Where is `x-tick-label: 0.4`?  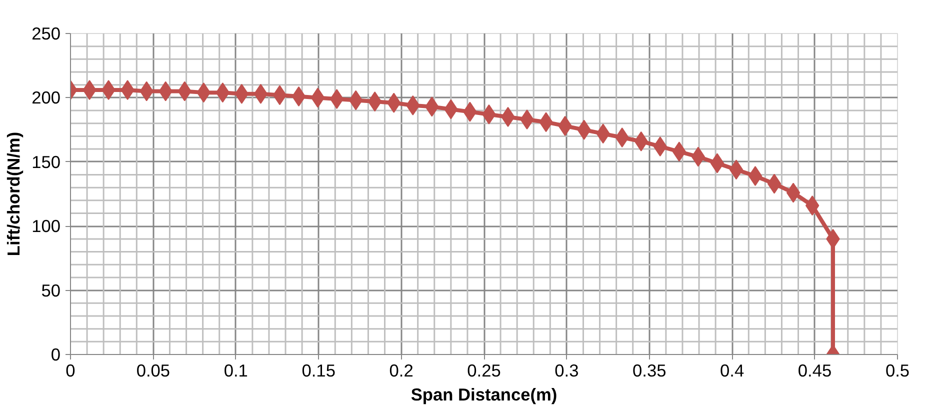
x-tick-label: 0.4 is located at coordinates (732, 370).